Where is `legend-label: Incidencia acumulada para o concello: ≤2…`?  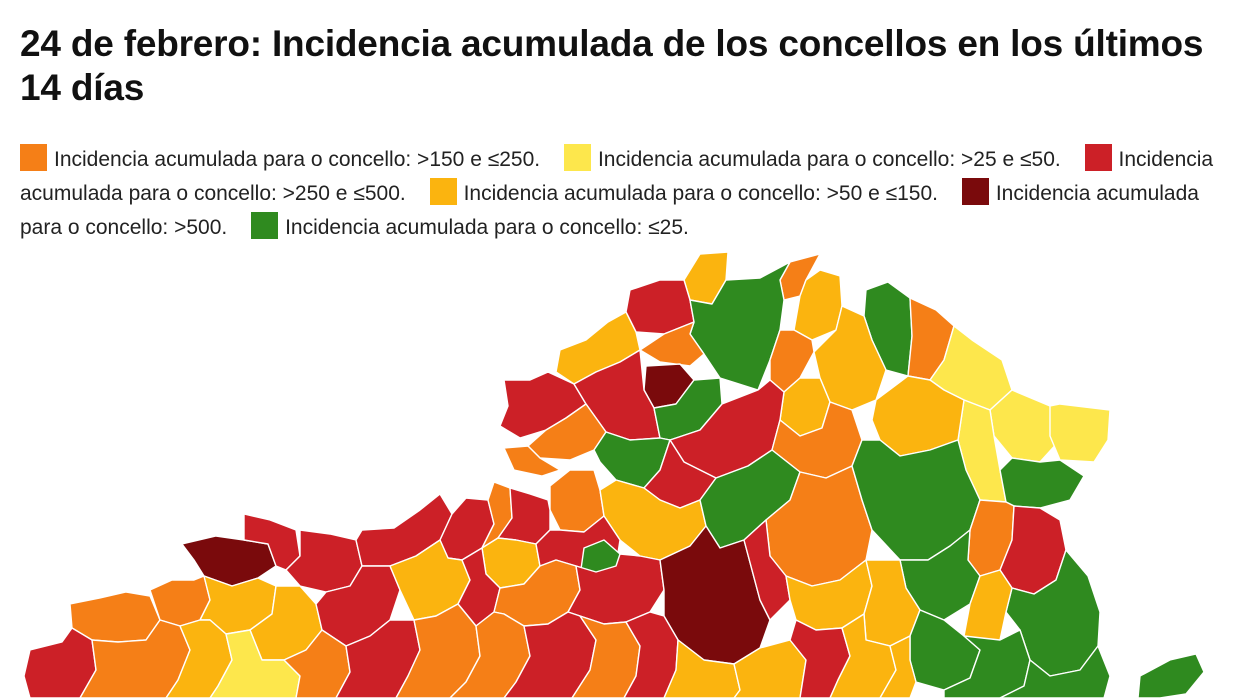
legend-label: Incidencia acumulada para o concello: ≤2… is located at coordinates (487, 227).